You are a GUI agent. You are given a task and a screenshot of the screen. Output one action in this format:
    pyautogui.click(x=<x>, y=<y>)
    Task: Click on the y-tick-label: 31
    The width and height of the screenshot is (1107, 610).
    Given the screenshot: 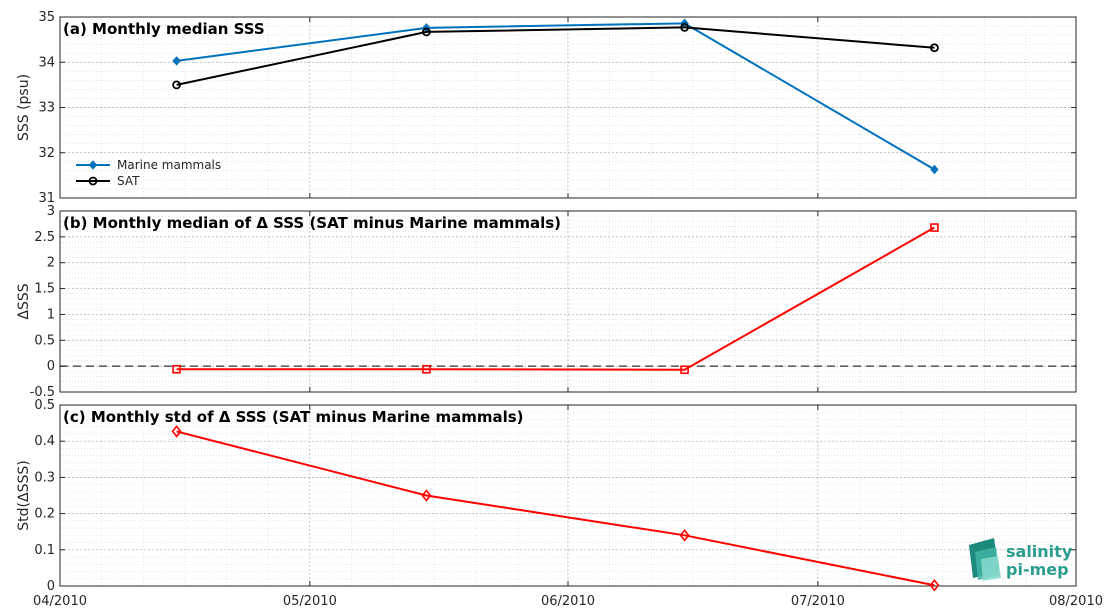 What is the action you would take?
    pyautogui.click(x=46, y=198)
    